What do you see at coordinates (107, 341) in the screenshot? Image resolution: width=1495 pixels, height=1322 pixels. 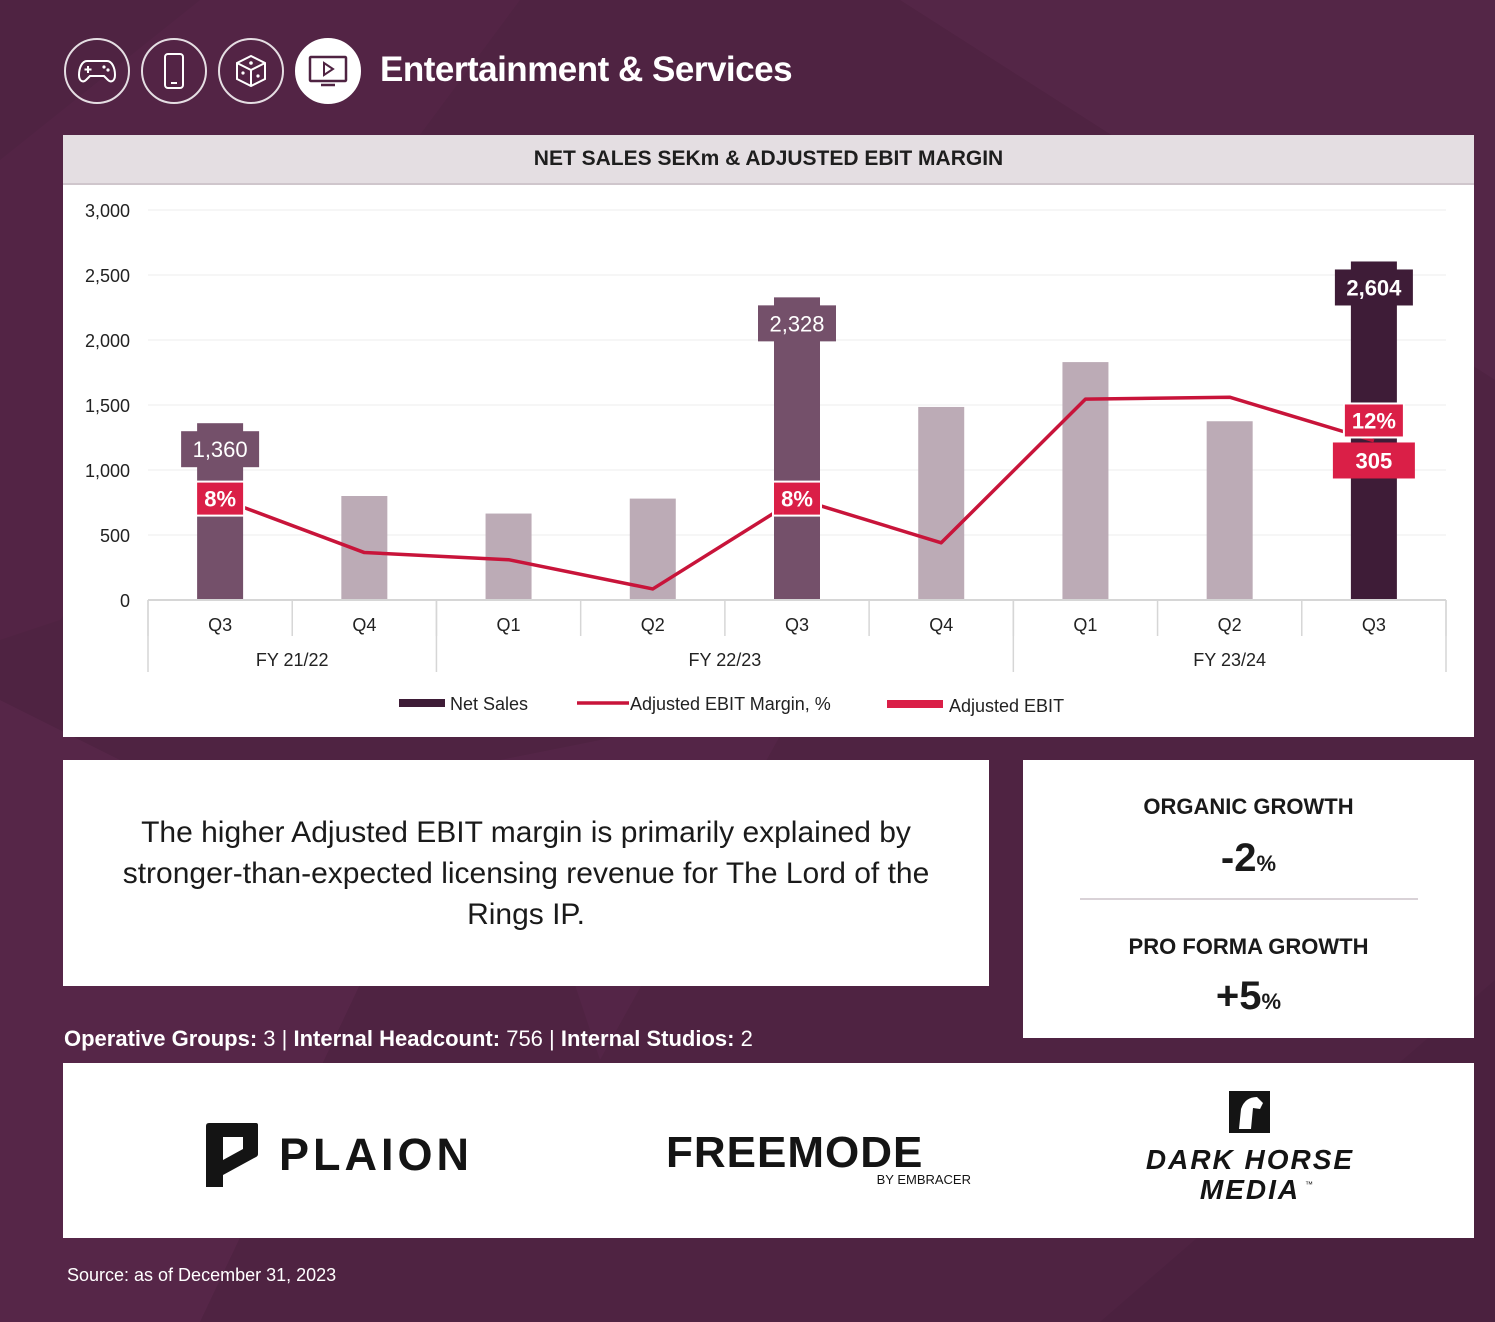 I see `y-tick-label: 2,000` at bounding box center [107, 341].